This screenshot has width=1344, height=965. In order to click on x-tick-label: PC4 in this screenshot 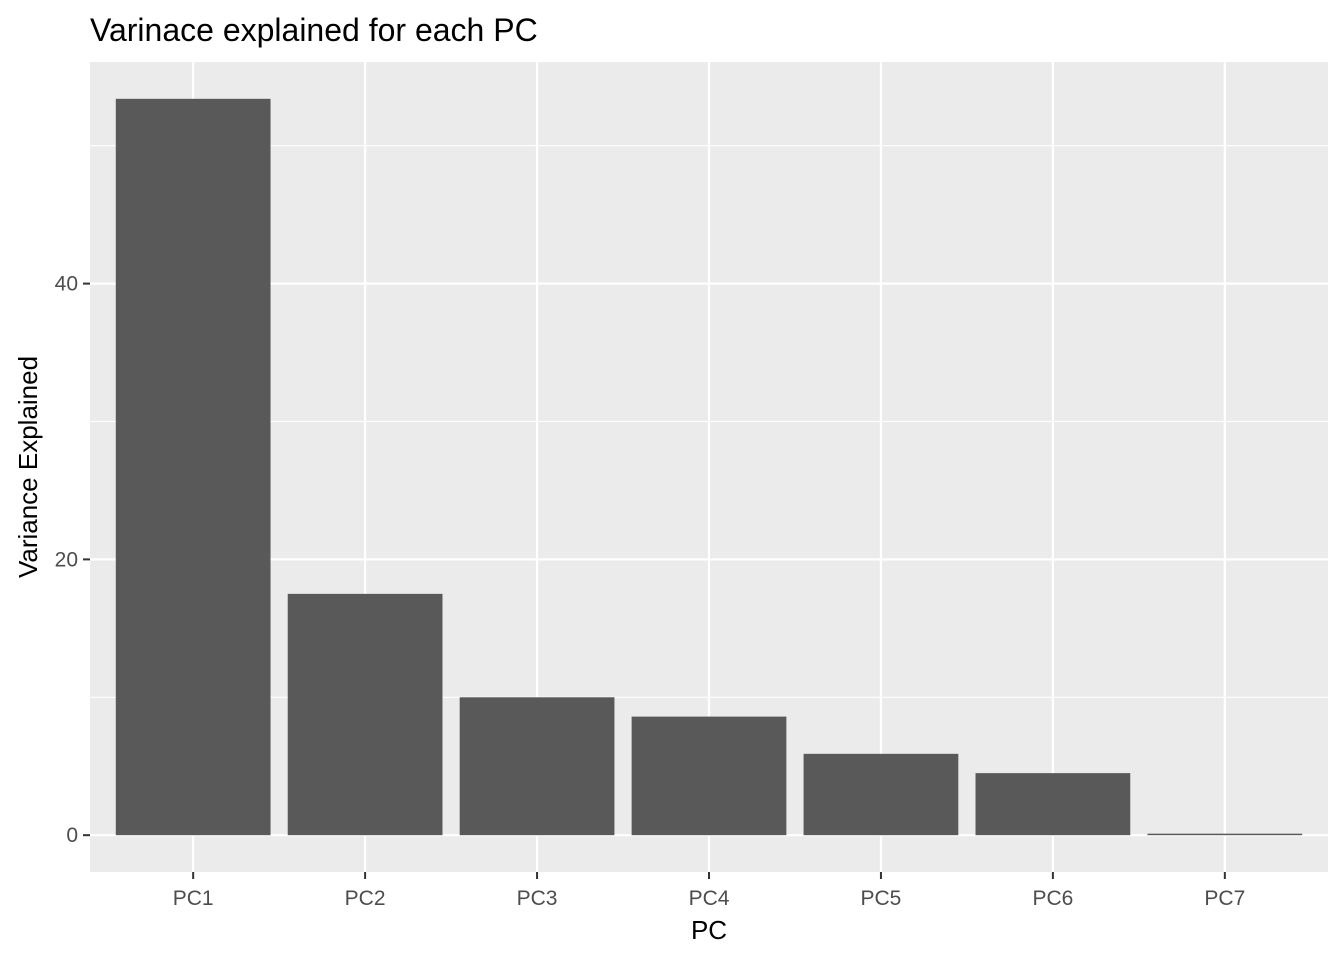, I will do `click(709, 898)`.